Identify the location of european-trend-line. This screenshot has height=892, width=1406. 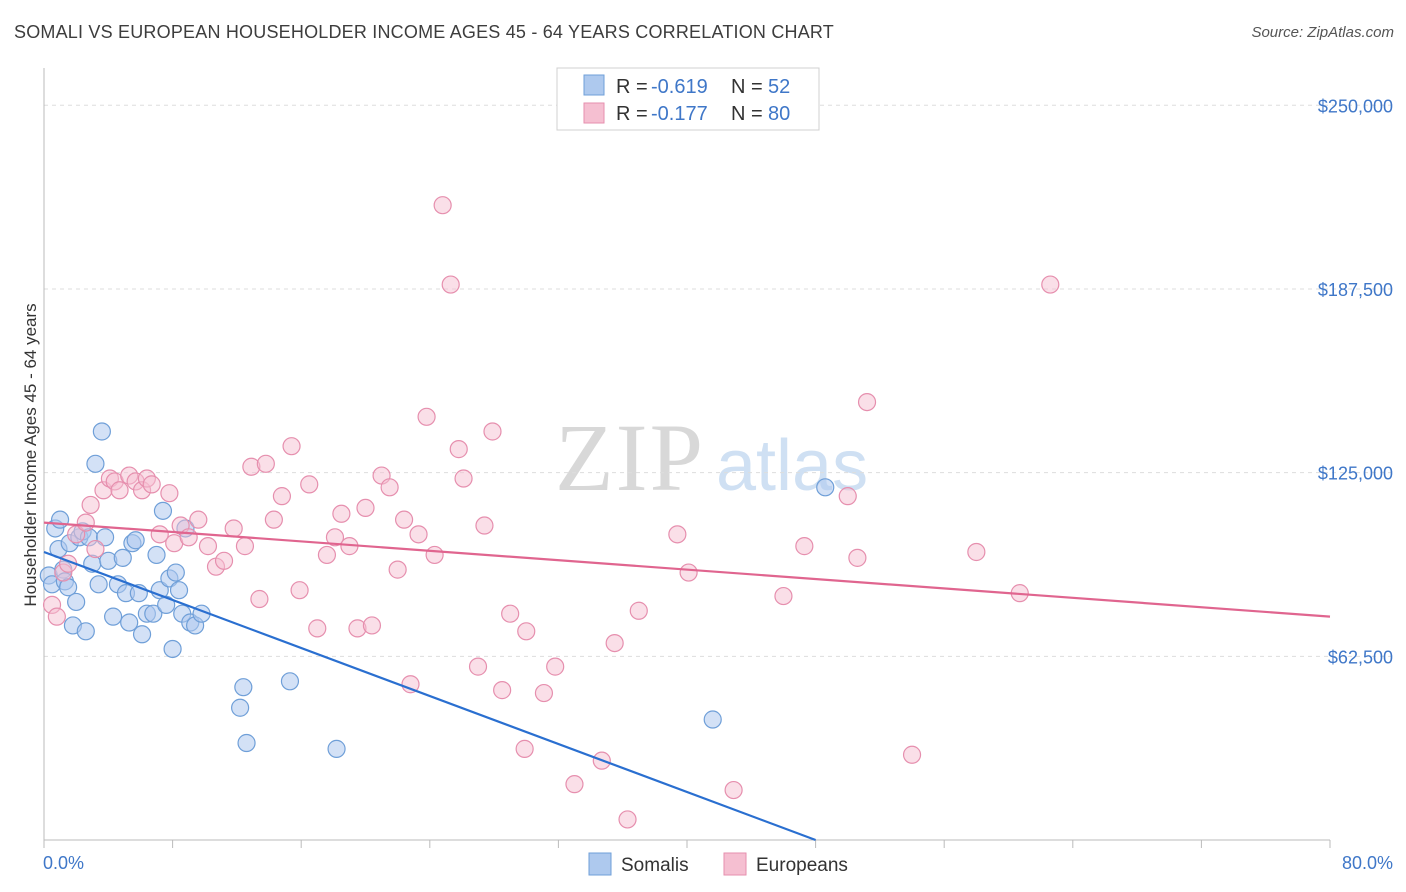
(687, 569).